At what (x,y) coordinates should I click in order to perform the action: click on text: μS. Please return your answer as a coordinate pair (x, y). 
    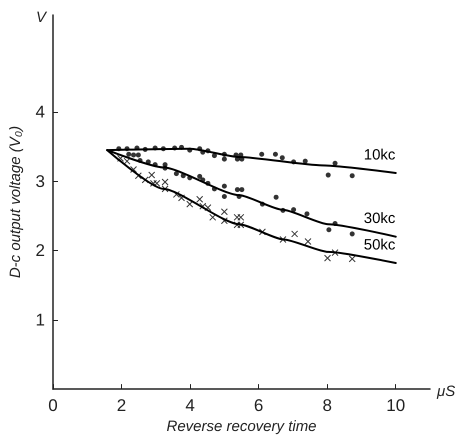
    Looking at the image, I should click on (446, 391).